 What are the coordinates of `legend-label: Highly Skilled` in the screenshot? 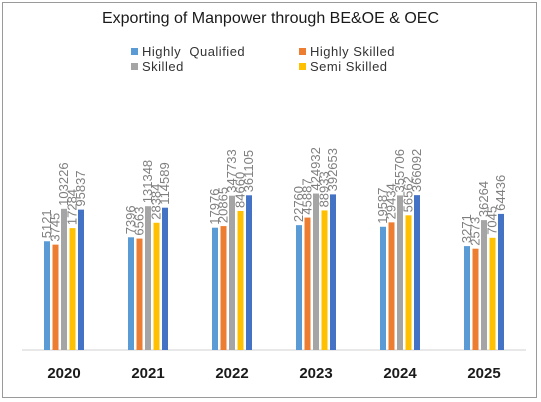 It's located at (353, 51).